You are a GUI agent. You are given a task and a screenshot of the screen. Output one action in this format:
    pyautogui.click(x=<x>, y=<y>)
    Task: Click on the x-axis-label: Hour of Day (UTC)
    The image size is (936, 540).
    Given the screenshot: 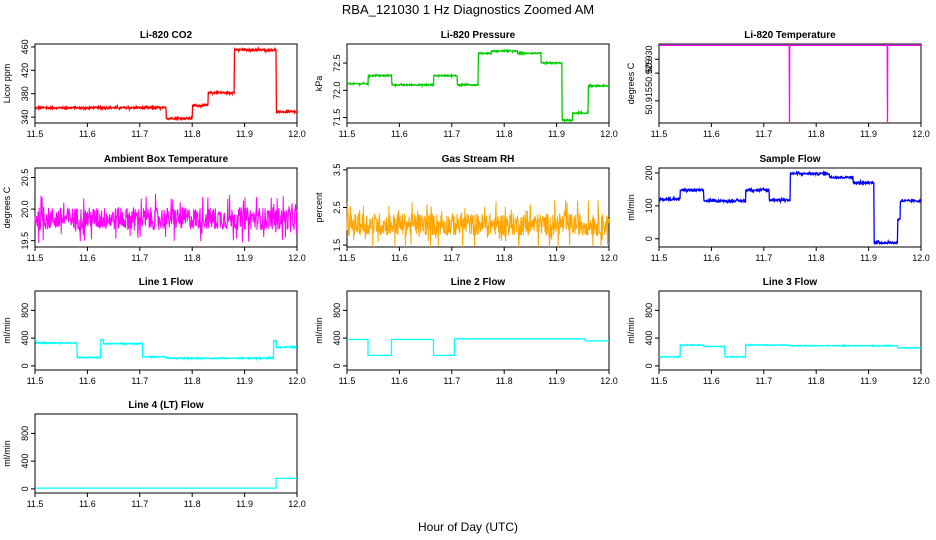 What is the action you would take?
    pyautogui.click(x=468, y=527)
    